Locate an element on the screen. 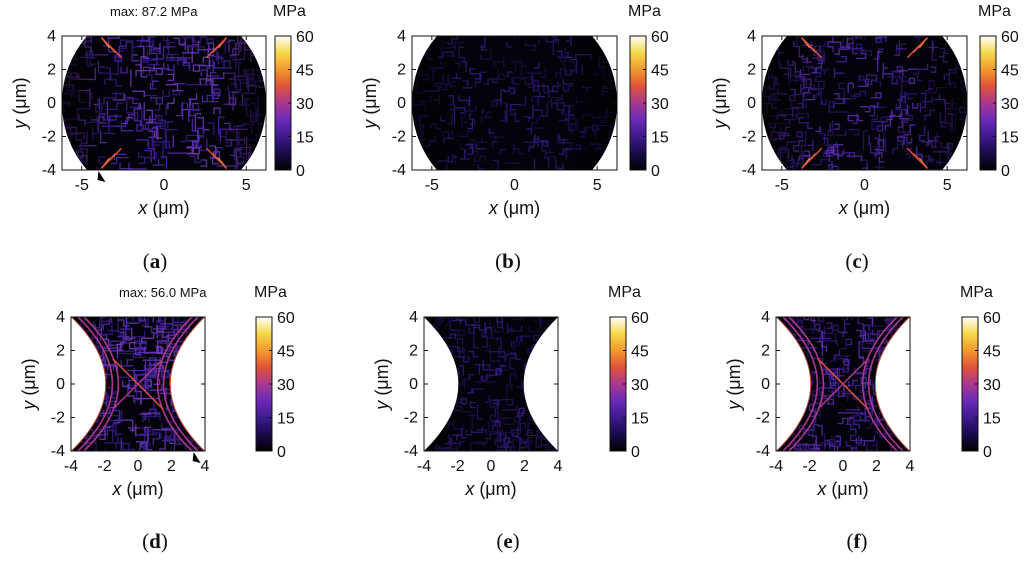 Image resolution: width=1024 pixels, height=564 pixels. colorbar-tick-label: 60 is located at coordinates (640, 318).